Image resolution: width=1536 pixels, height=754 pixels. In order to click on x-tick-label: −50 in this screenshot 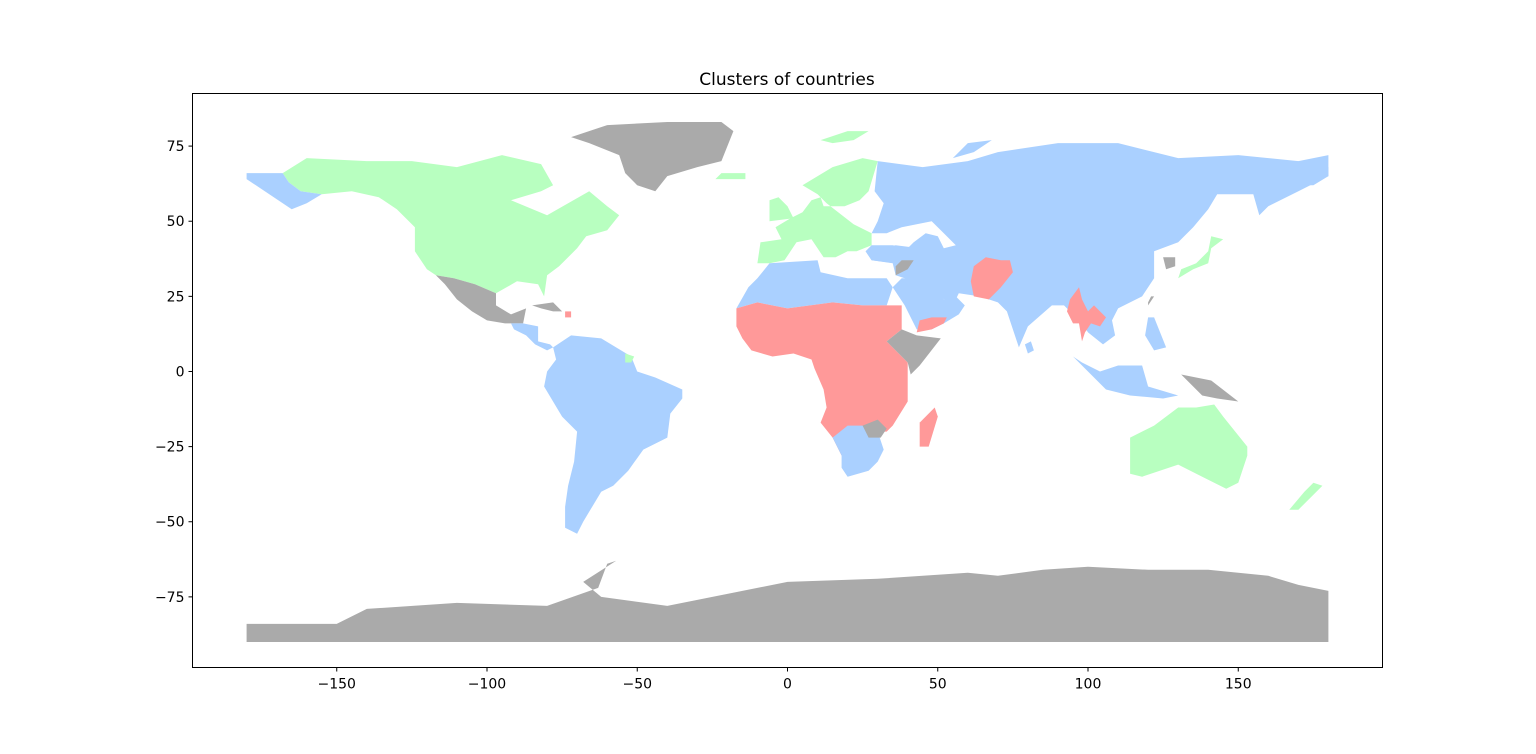, I will do `click(637, 685)`.